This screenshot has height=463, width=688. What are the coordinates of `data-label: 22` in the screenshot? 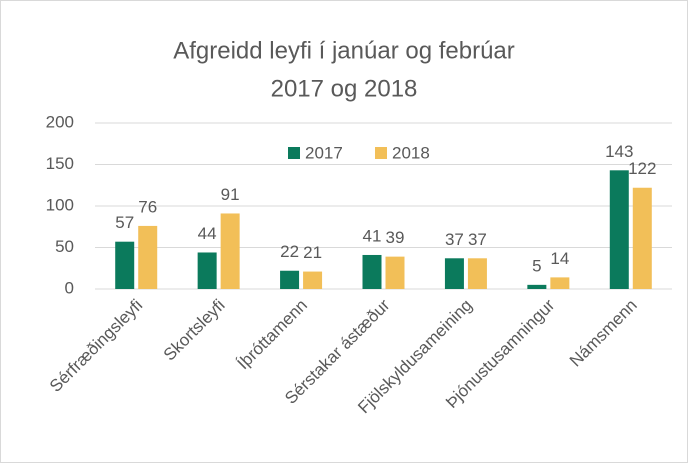 It's located at (289, 251).